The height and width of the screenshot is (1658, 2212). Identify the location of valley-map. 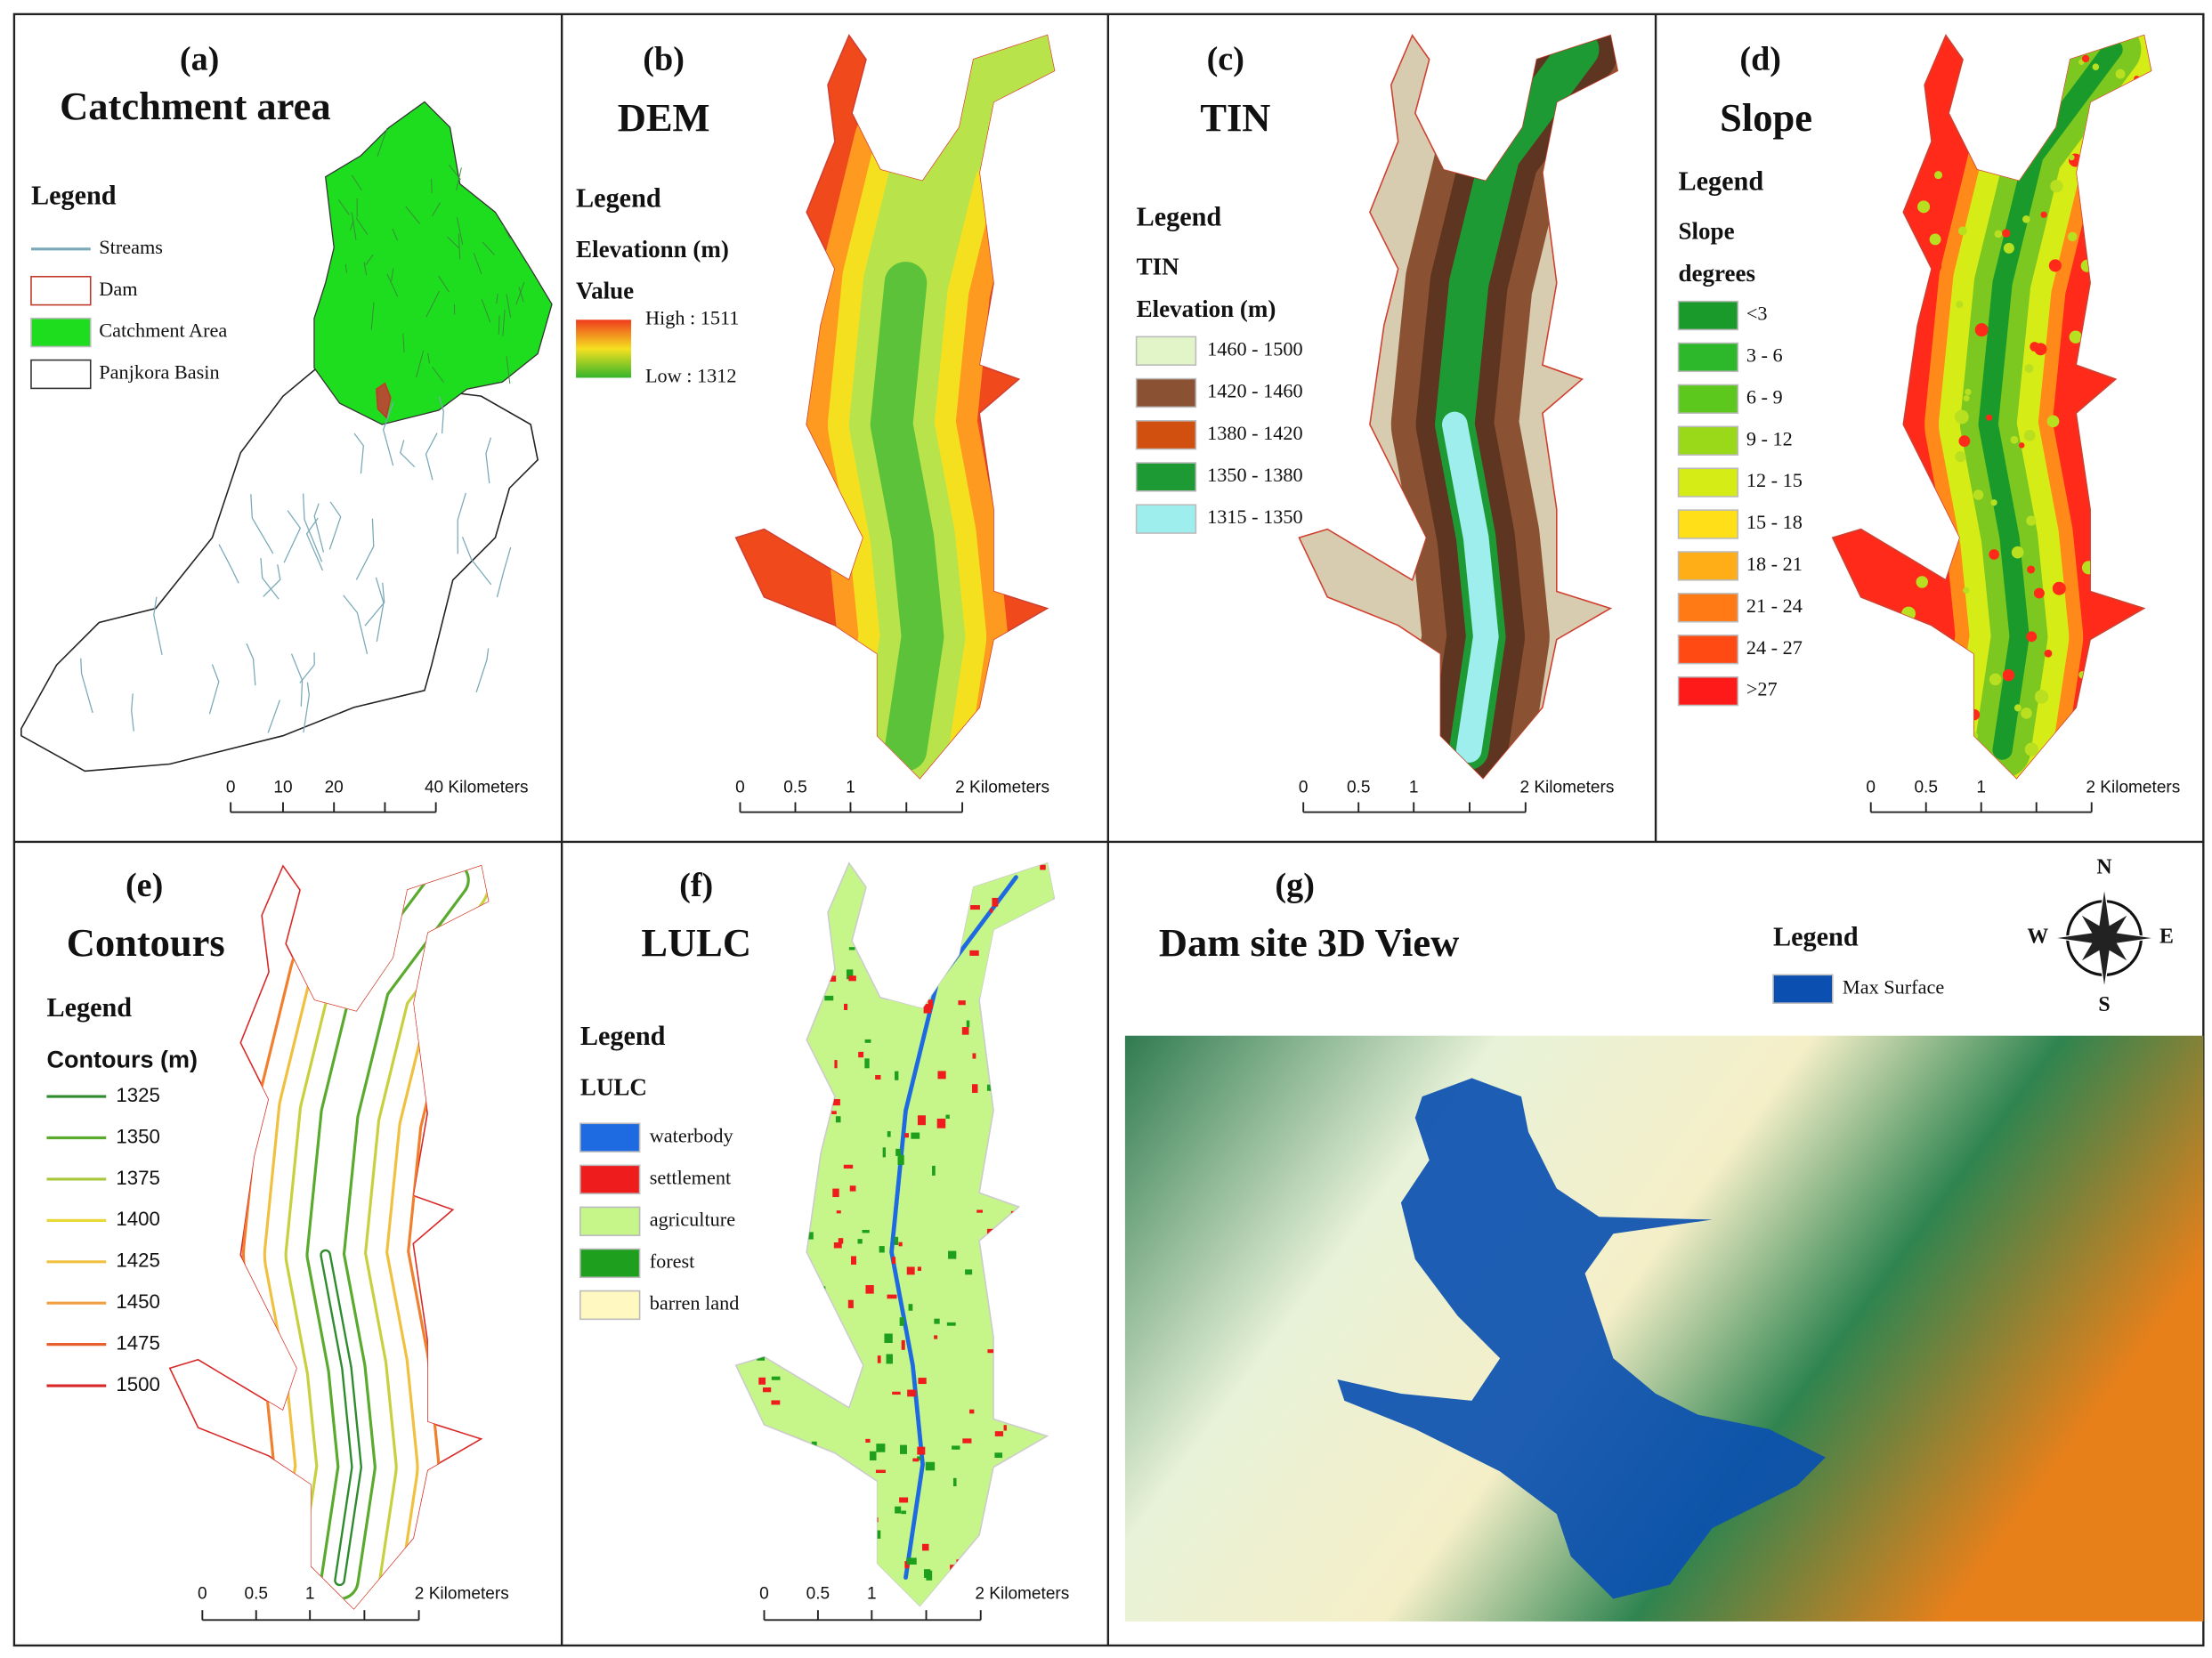
(895, 1234).